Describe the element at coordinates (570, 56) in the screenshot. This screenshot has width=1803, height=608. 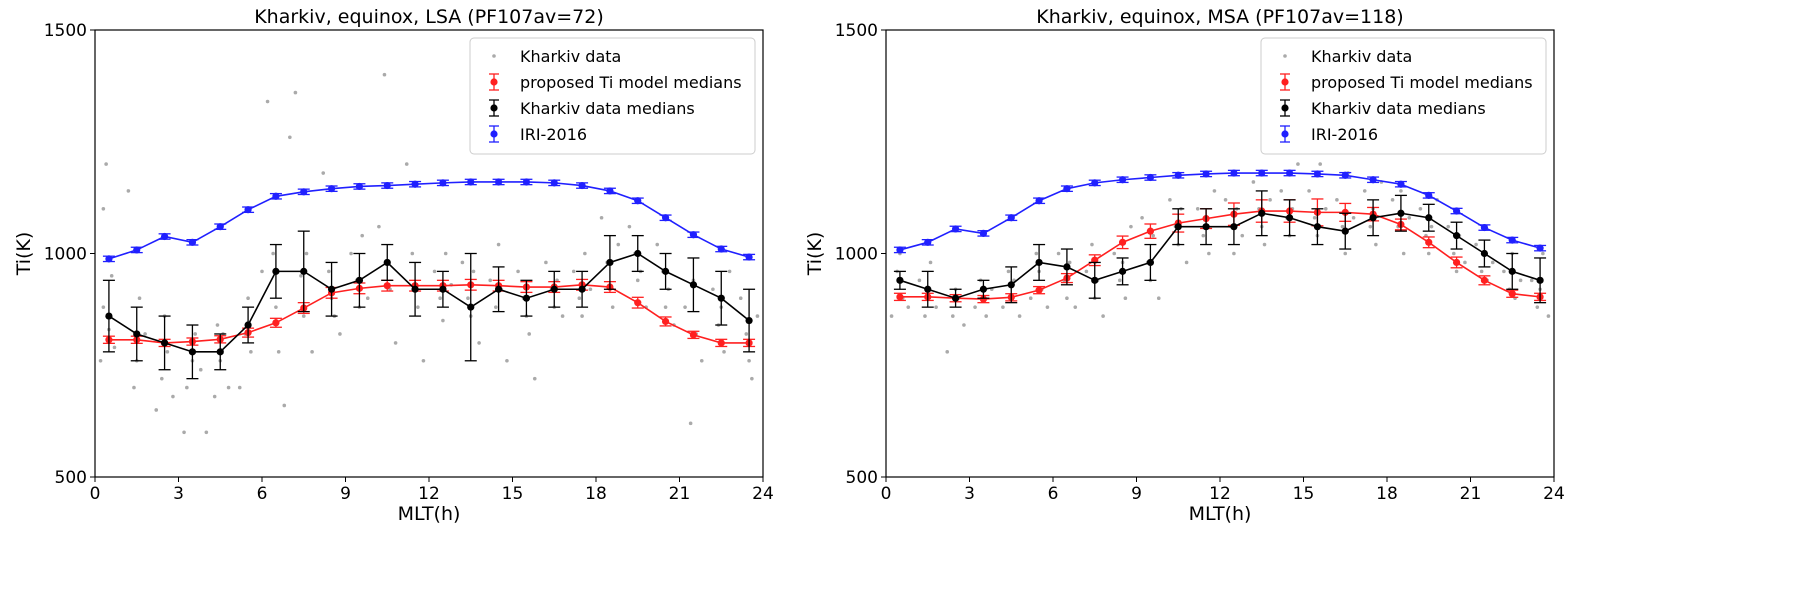
I see `legend-label: Kharkiv data` at that location.